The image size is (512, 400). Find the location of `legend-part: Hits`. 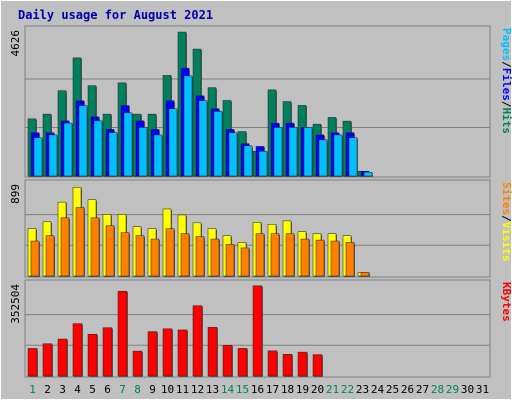

legend-part: Hits is located at coordinates (506, 121).